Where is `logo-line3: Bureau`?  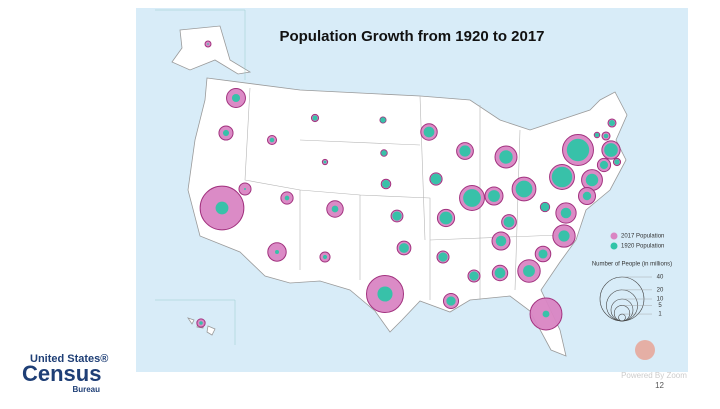
logo-line3: Bureau is located at coordinates (86, 389).